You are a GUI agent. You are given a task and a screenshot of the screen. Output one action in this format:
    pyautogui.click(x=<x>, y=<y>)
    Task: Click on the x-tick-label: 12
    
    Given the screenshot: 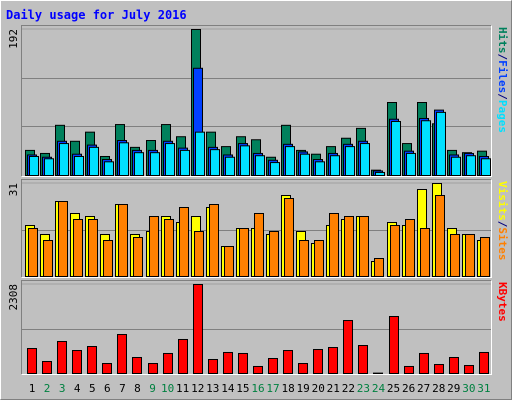 What is the action you would take?
    pyautogui.click(x=197, y=388)
    